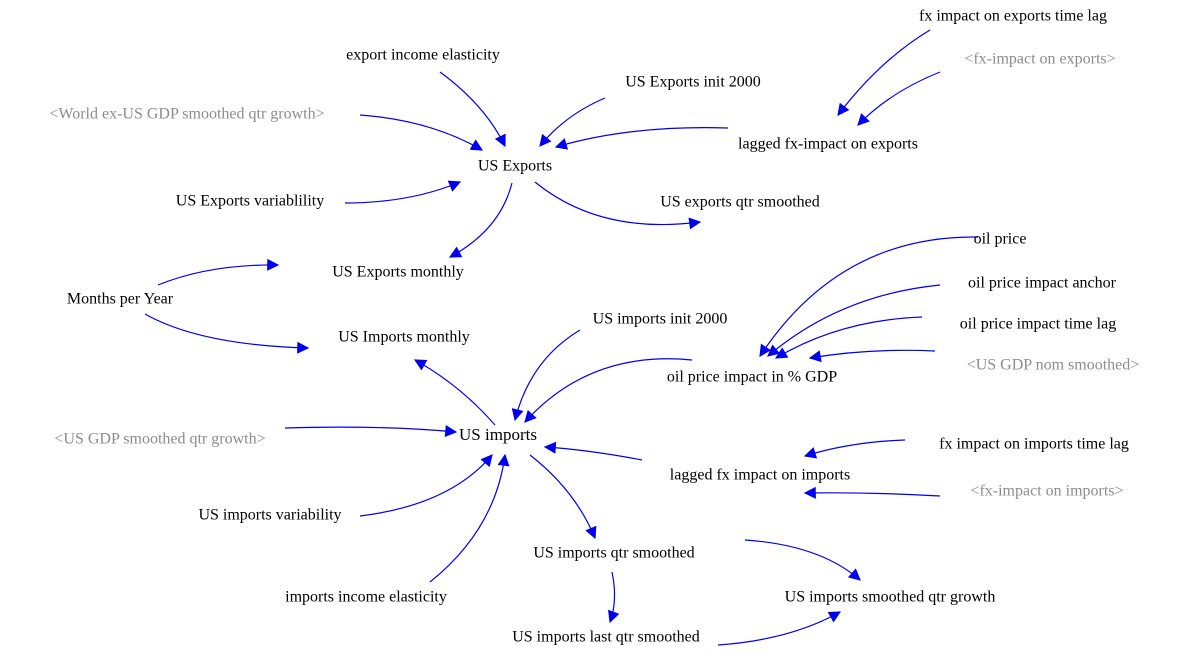 This screenshot has height=654, width=1178. I want to click on node-label: US exports qtr smoothed, so click(740, 202).